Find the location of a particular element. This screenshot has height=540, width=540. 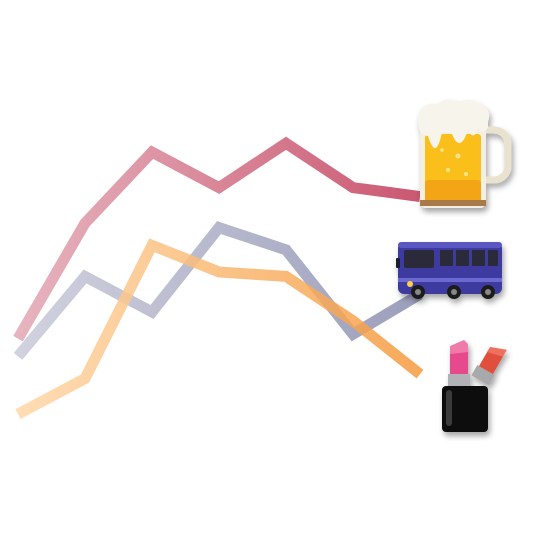

lipstick-icon is located at coordinates (475, 386).